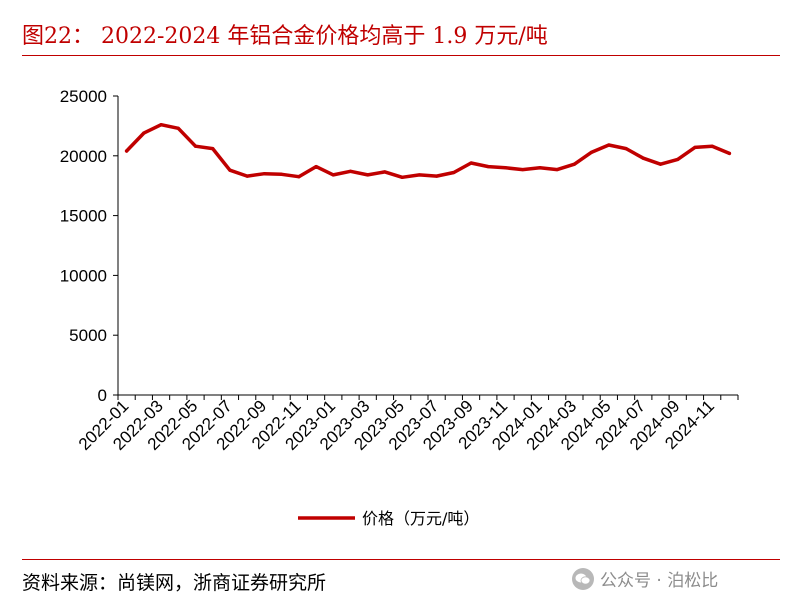  Describe the element at coordinates (88, 335) in the screenshot. I see `y-tick-label: 5000` at that location.